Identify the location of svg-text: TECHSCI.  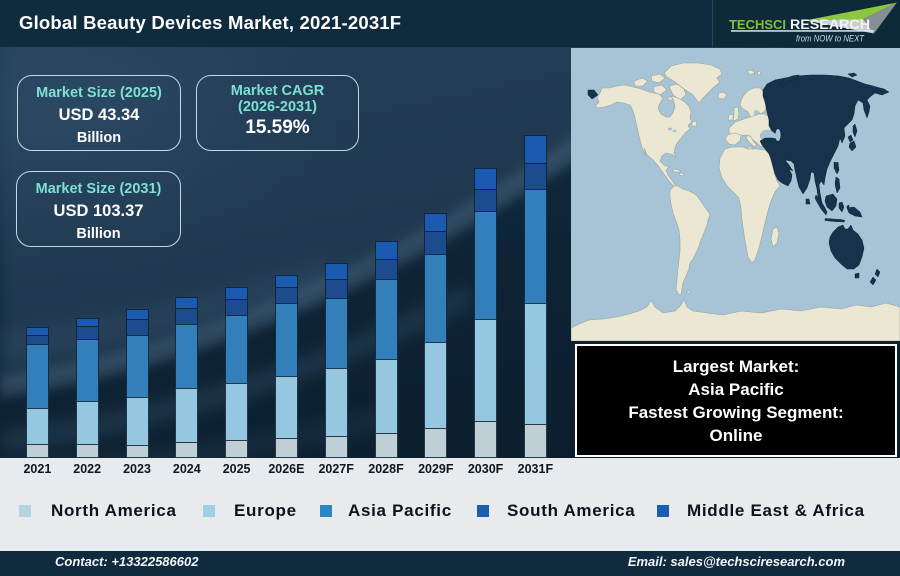
(757, 25).